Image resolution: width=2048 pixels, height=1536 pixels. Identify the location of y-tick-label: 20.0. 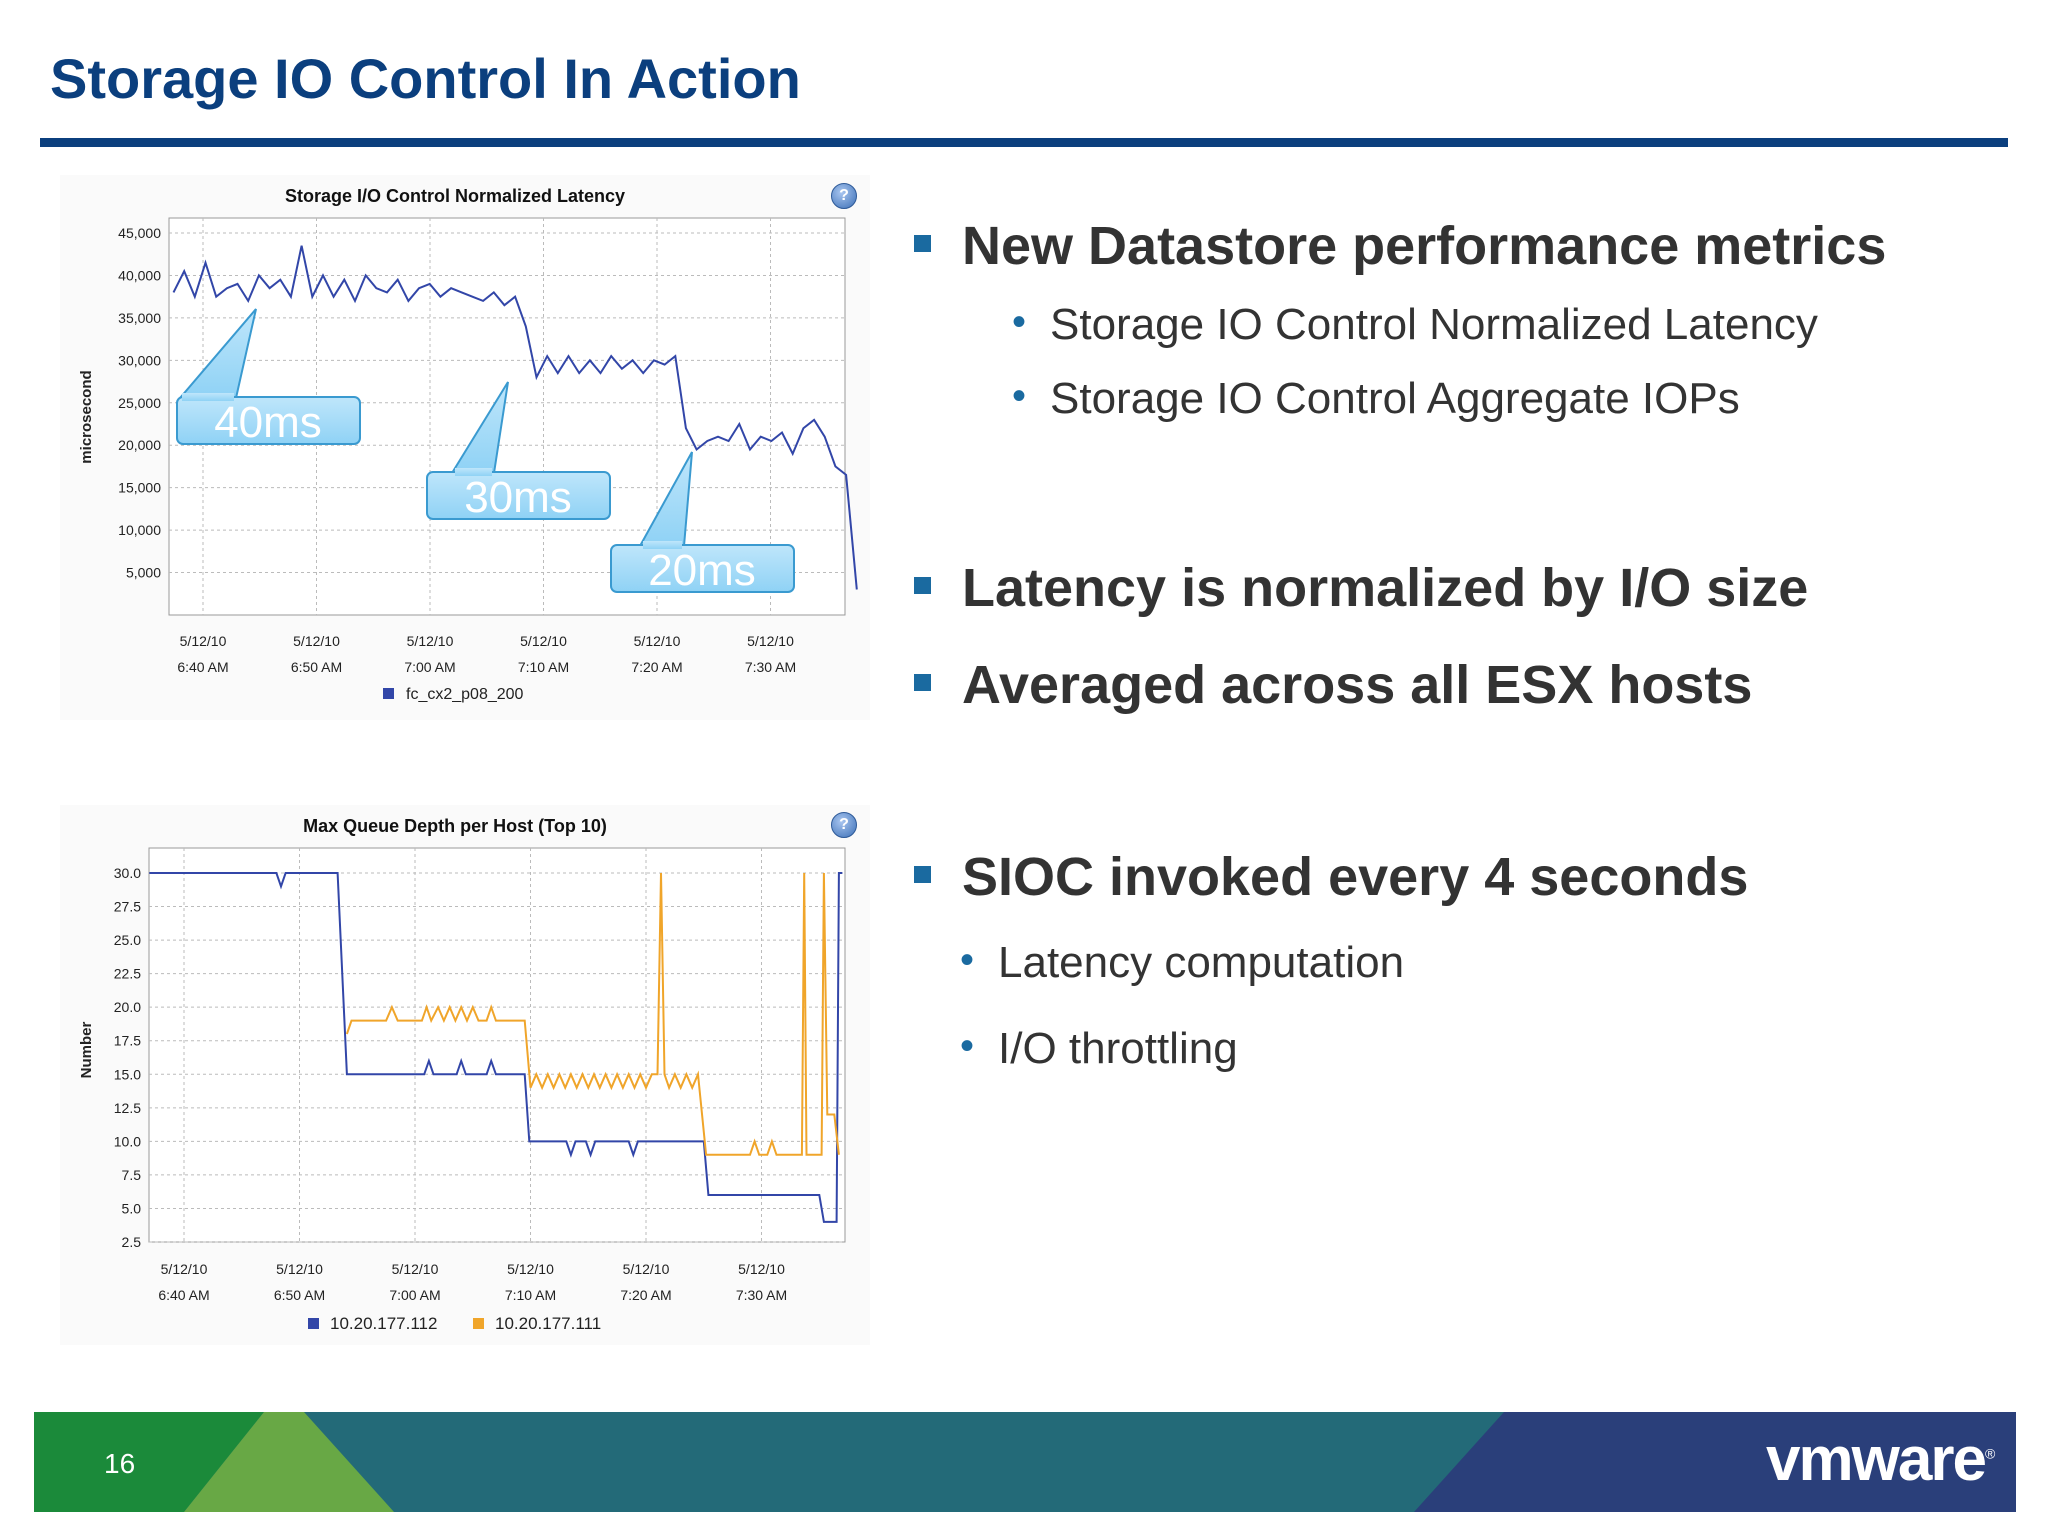
(127, 1007).